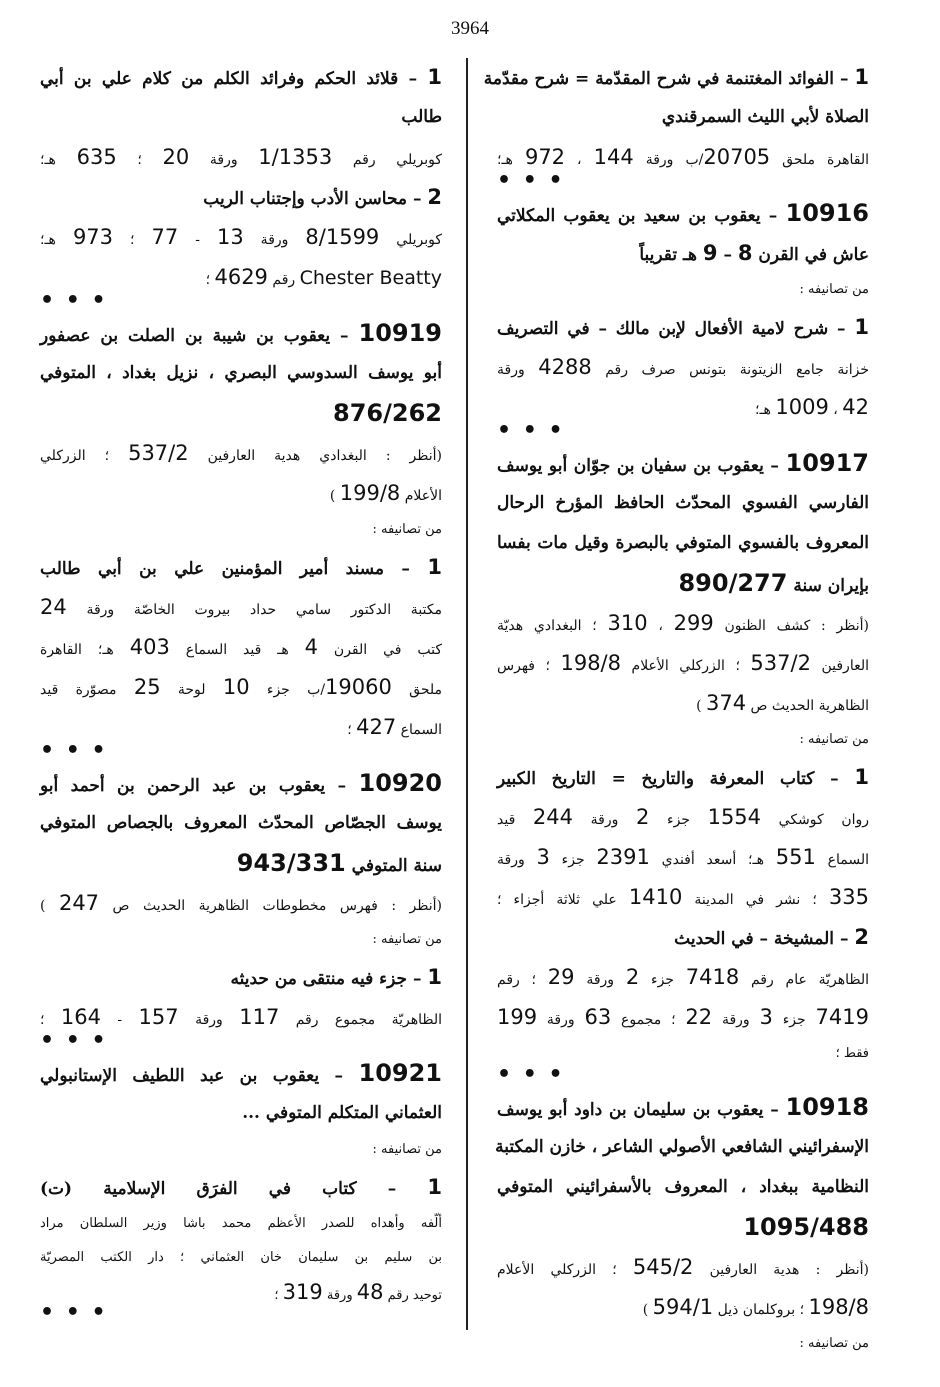  I want to click on entry-heading-line: 10917 – يعقوب بن سفيان بن جوّان أبو يوسف, so click(683, 463).